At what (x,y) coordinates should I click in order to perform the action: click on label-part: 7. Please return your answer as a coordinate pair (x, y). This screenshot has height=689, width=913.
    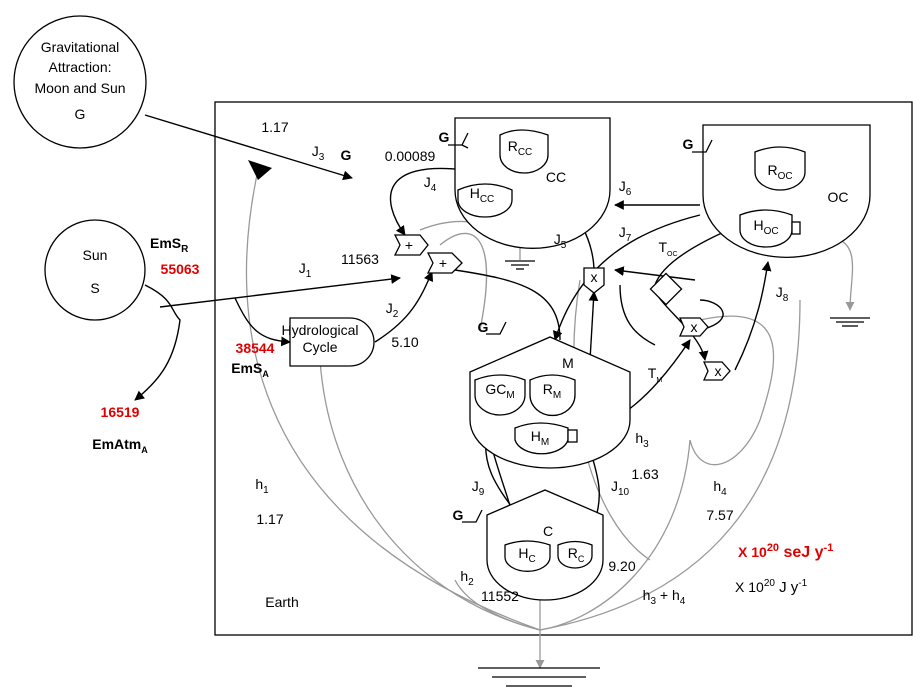
    Looking at the image, I should click on (629, 238).